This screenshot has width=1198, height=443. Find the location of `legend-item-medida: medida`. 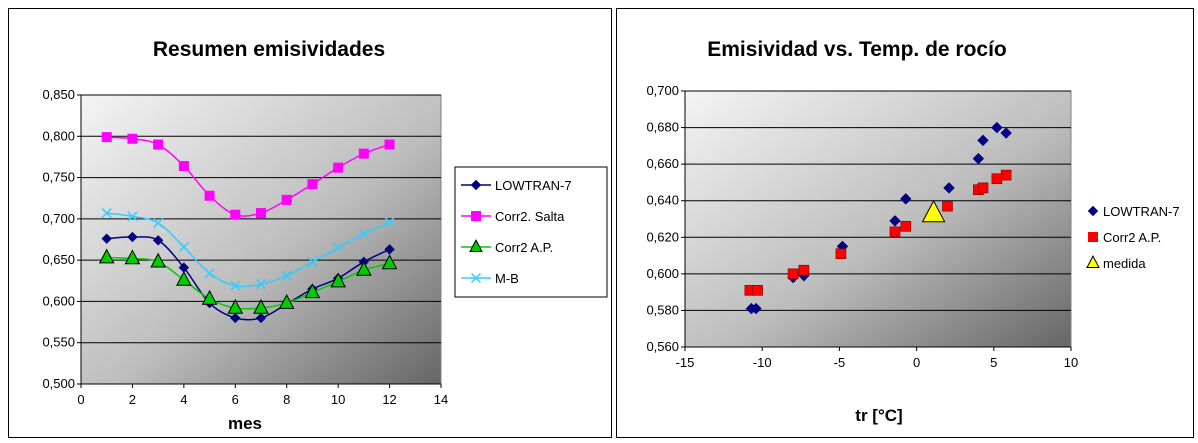

legend-item-medida: medida is located at coordinates (1116, 263).